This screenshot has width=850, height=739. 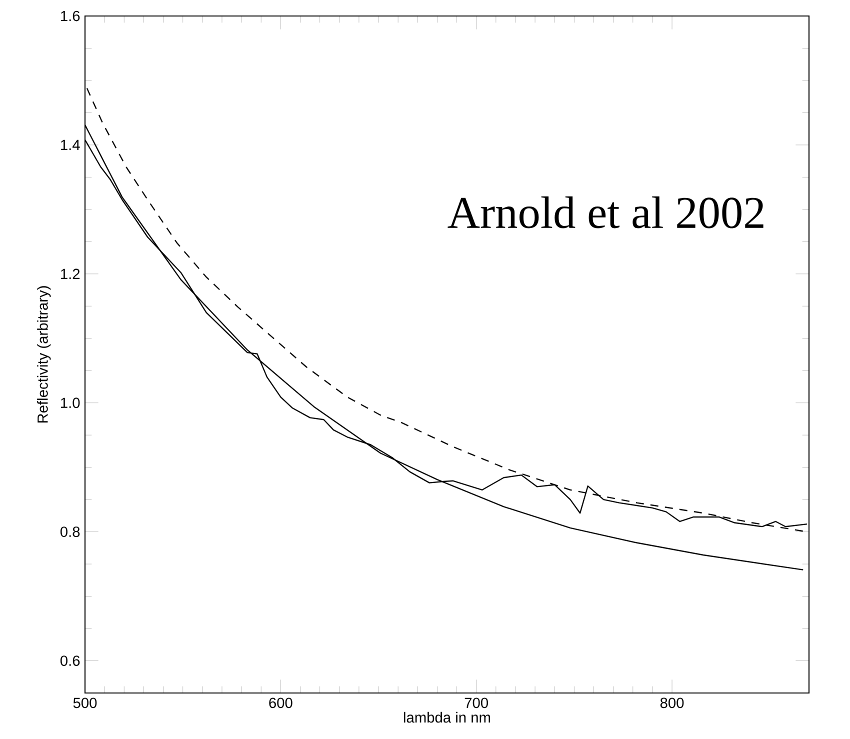 What do you see at coordinates (70, 274) in the screenshot?
I see `y-tick-label: 1.2` at bounding box center [70, 274].